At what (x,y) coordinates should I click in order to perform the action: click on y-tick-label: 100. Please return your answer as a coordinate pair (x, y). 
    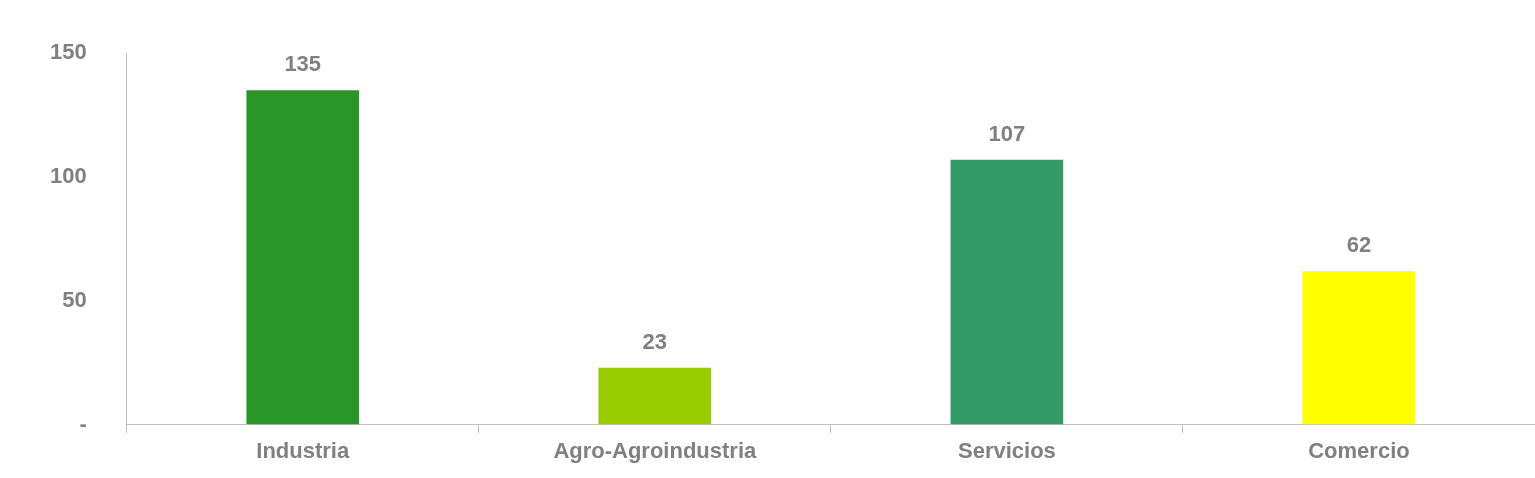
    Looking at the image, I should click on (68, 176).